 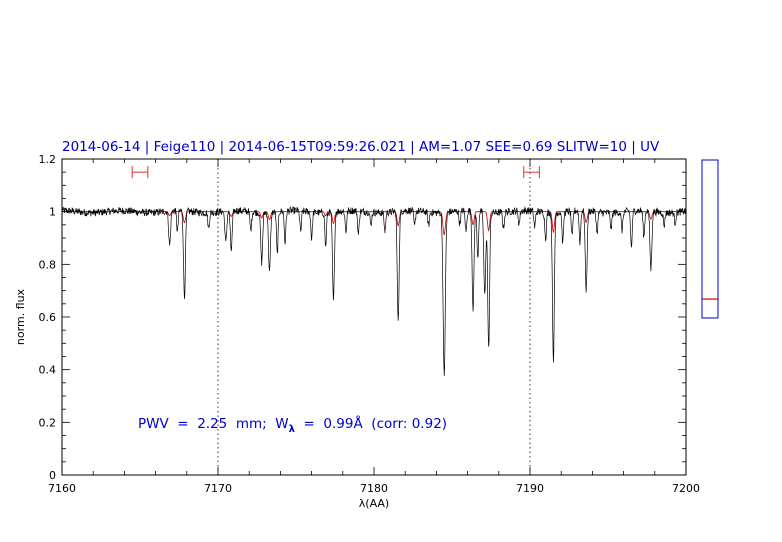 I want to click on pwv-annotation: PWV = 2.25 mm; Wλ = 0.99Å (corr: 0.92), so click(x=292, y=425).